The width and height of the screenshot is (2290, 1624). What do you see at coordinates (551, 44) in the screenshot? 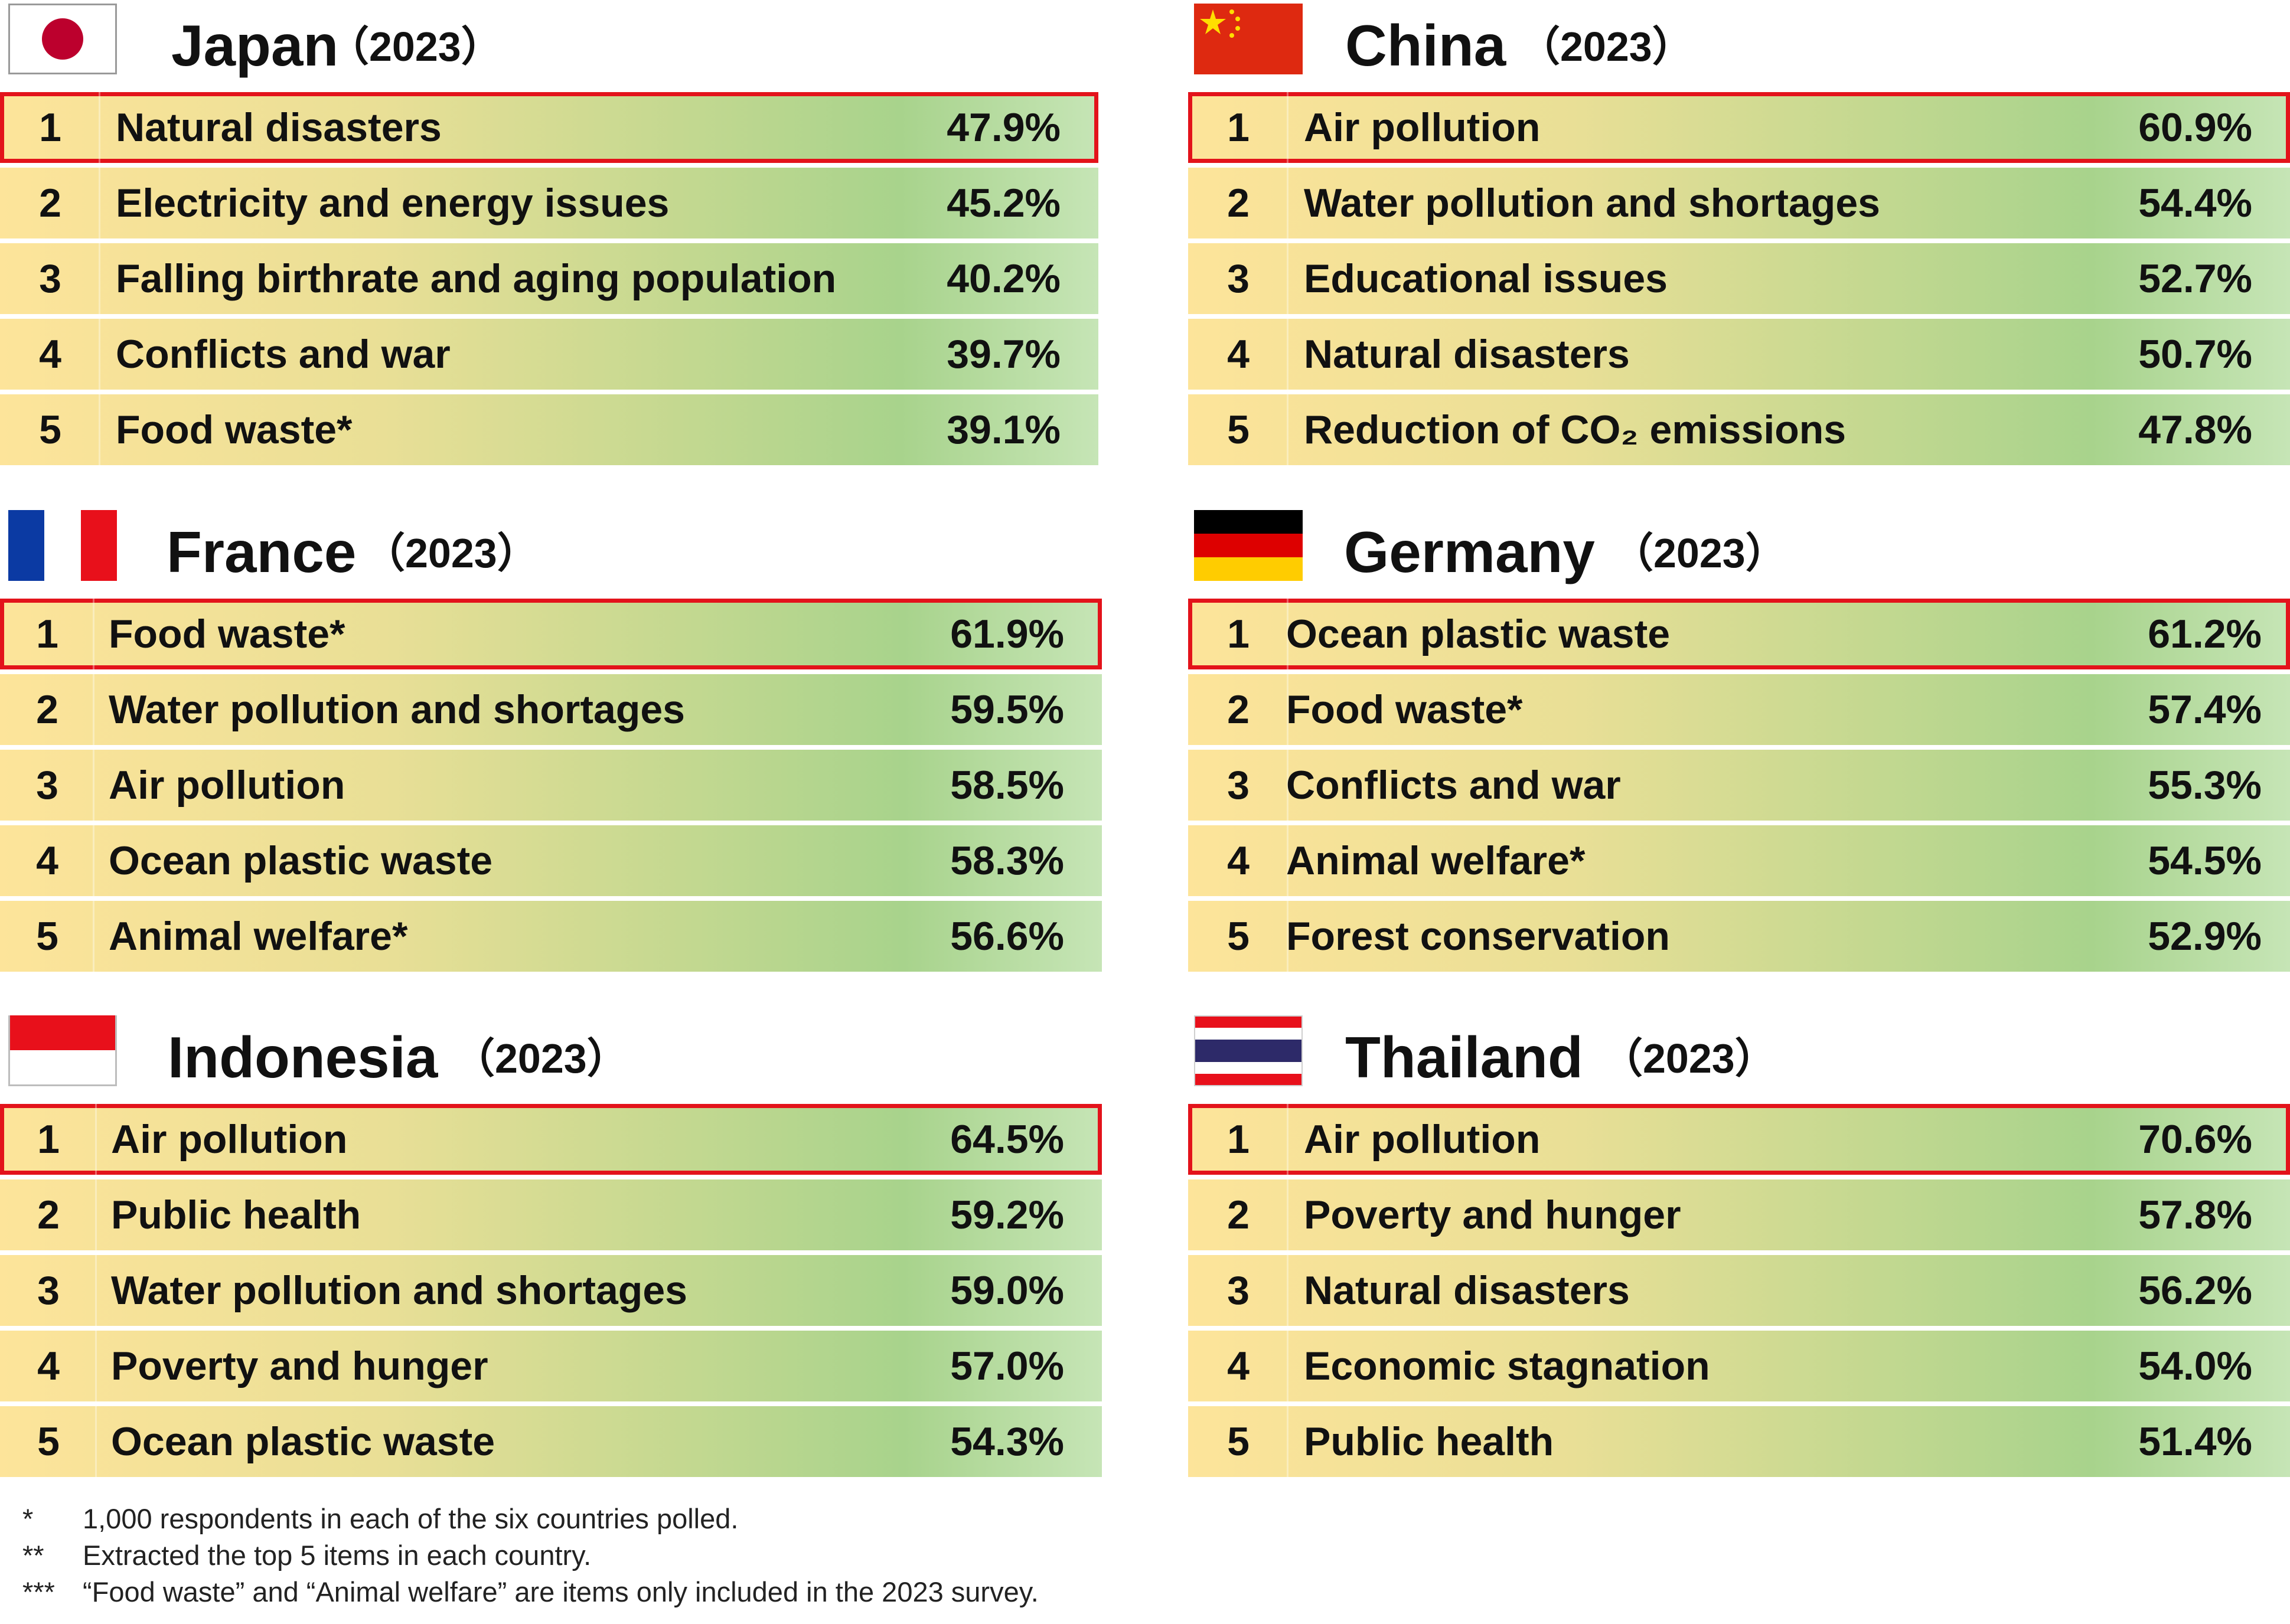
I see `panel-header: Japan （2023）` at bounding box center [551, 44].